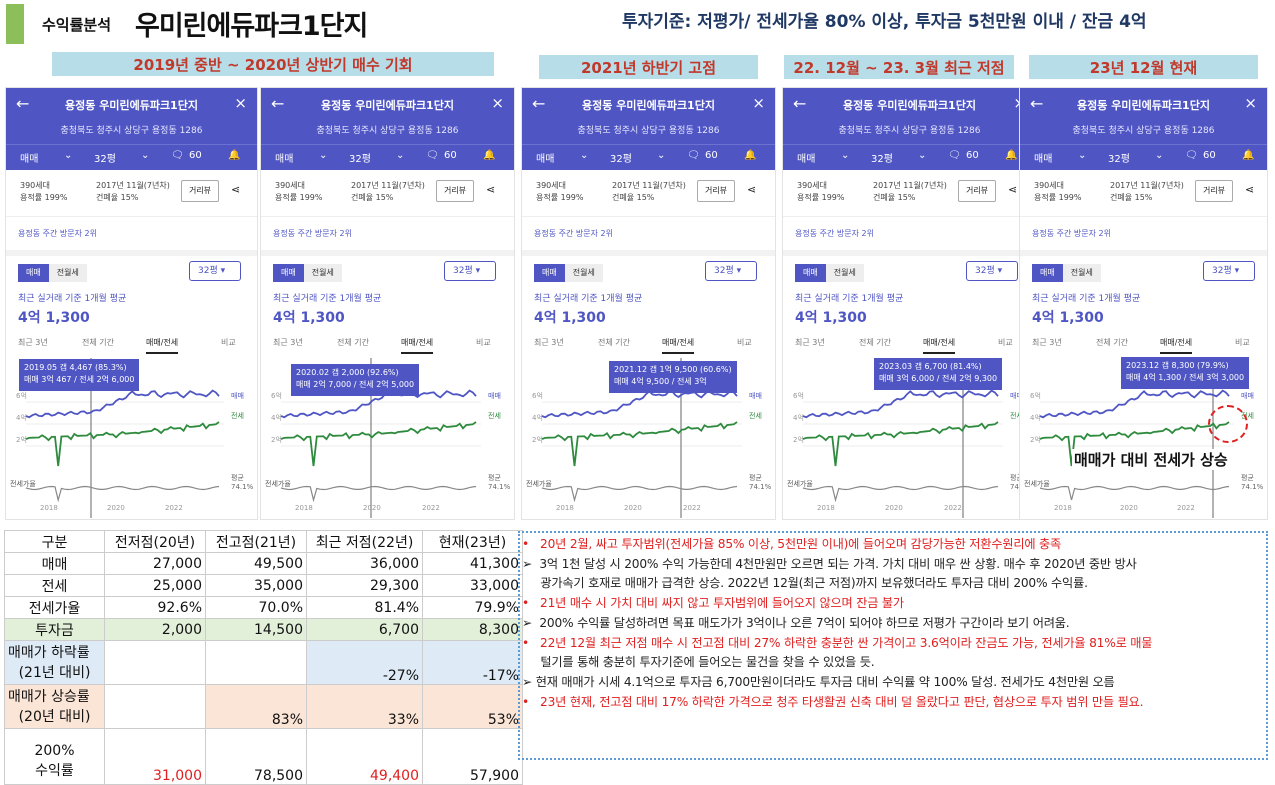  Describe the element at coordinates (79, 379) in the screenshot. I see `tooltip-line-2: 매매 3억 467 / 전세 2억 6,000` at that location.